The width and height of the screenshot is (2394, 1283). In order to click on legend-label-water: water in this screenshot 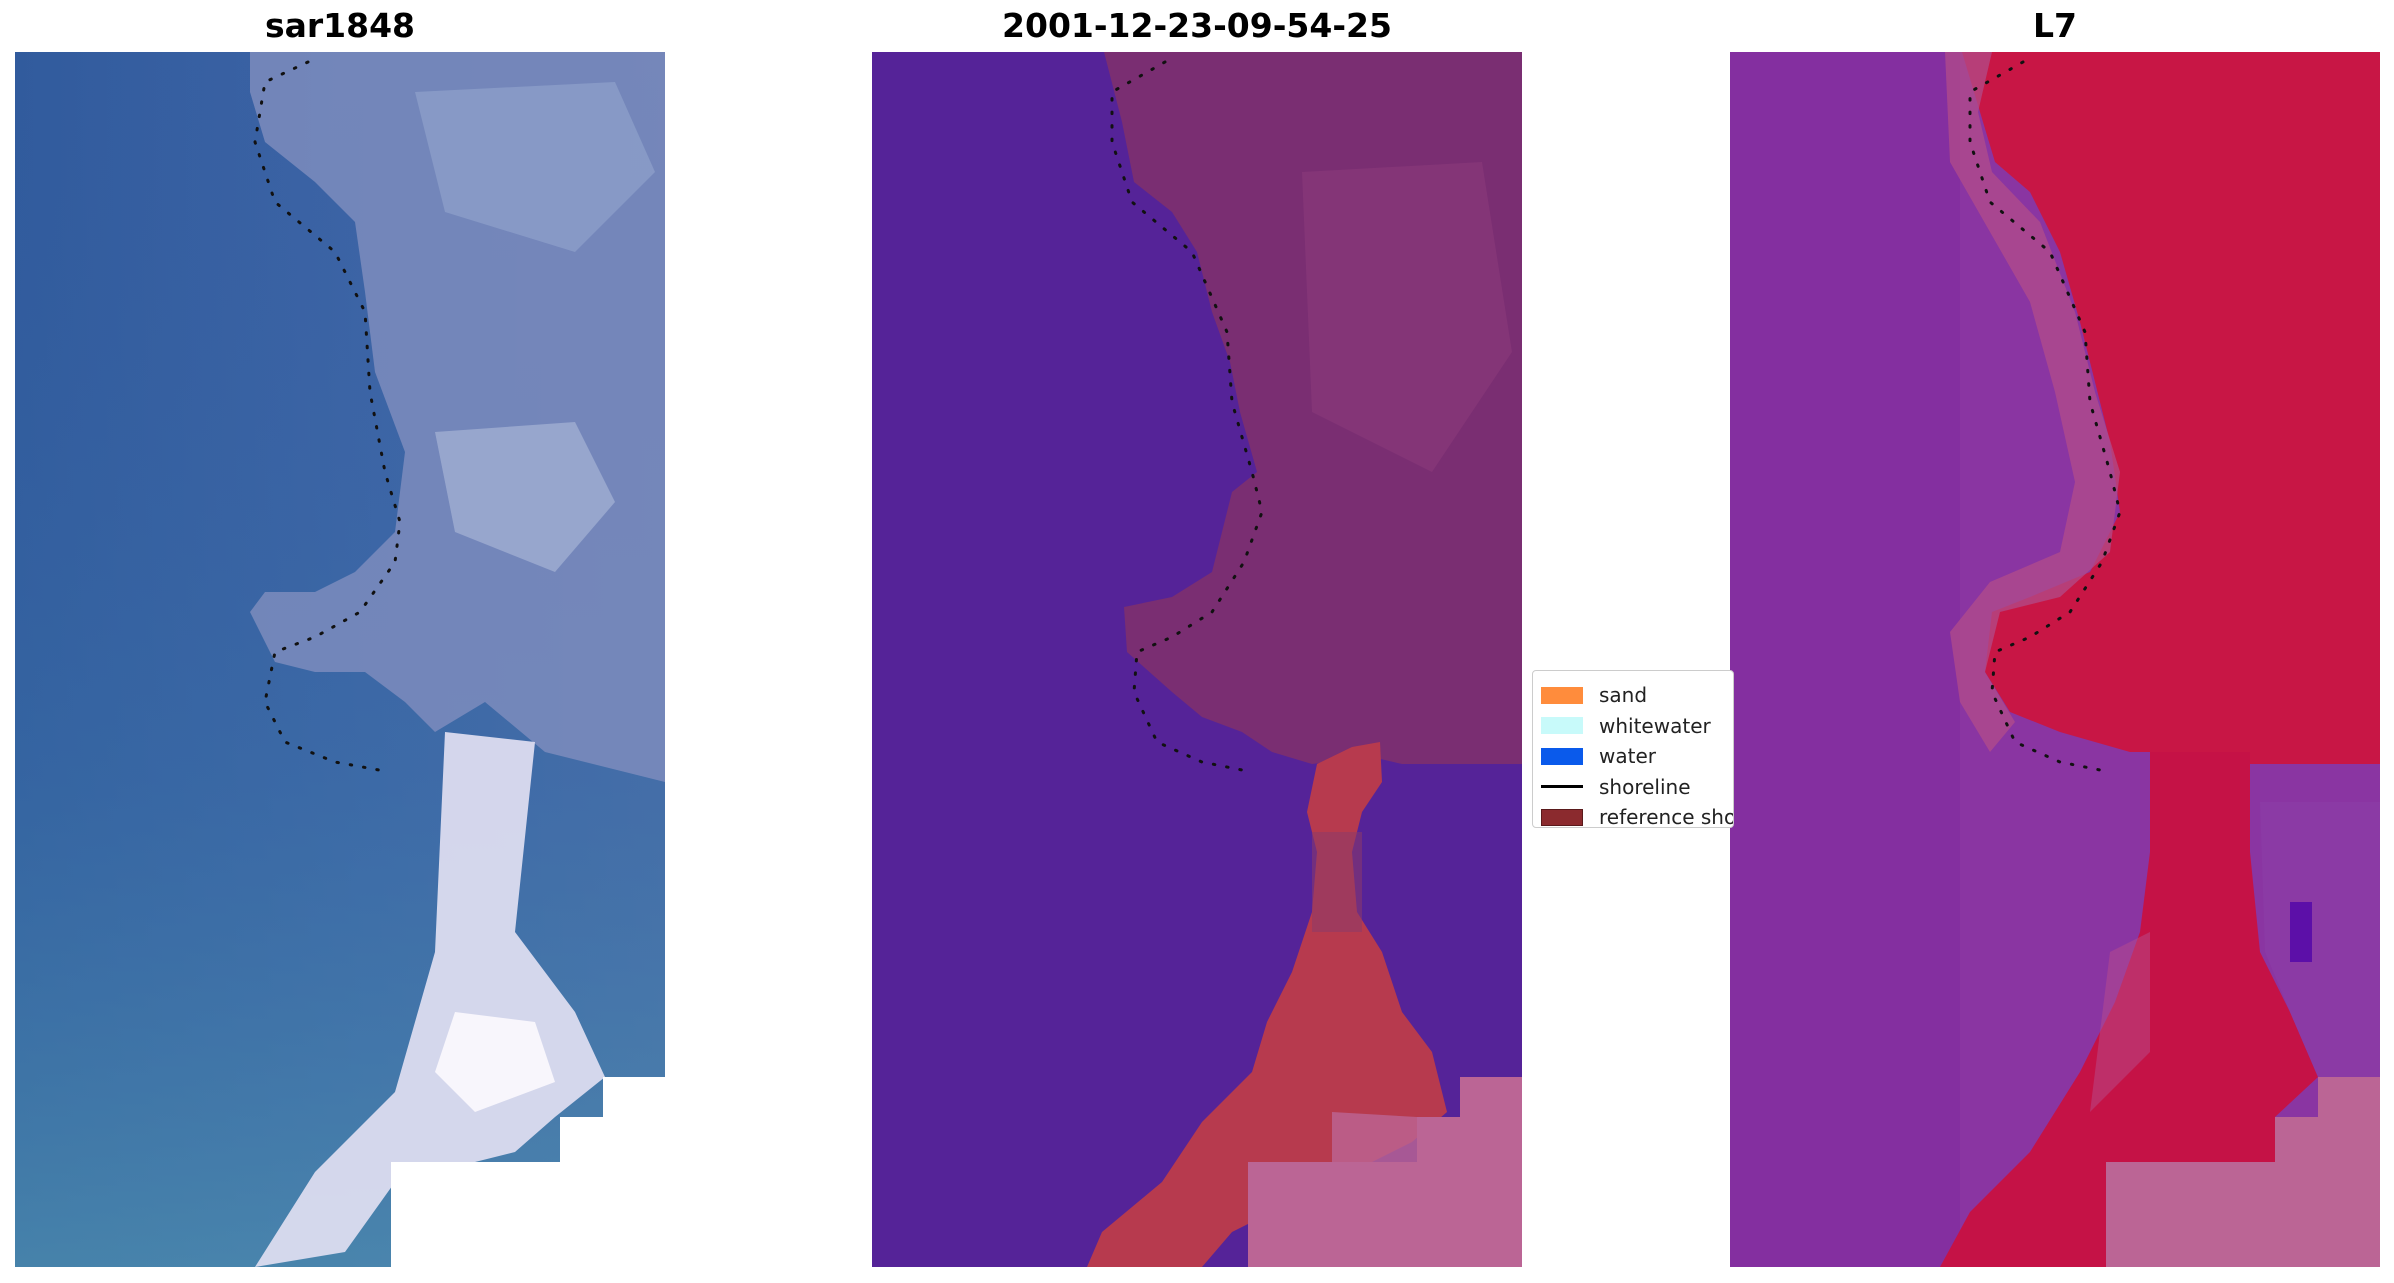, I will do `click(1627, 756)`.